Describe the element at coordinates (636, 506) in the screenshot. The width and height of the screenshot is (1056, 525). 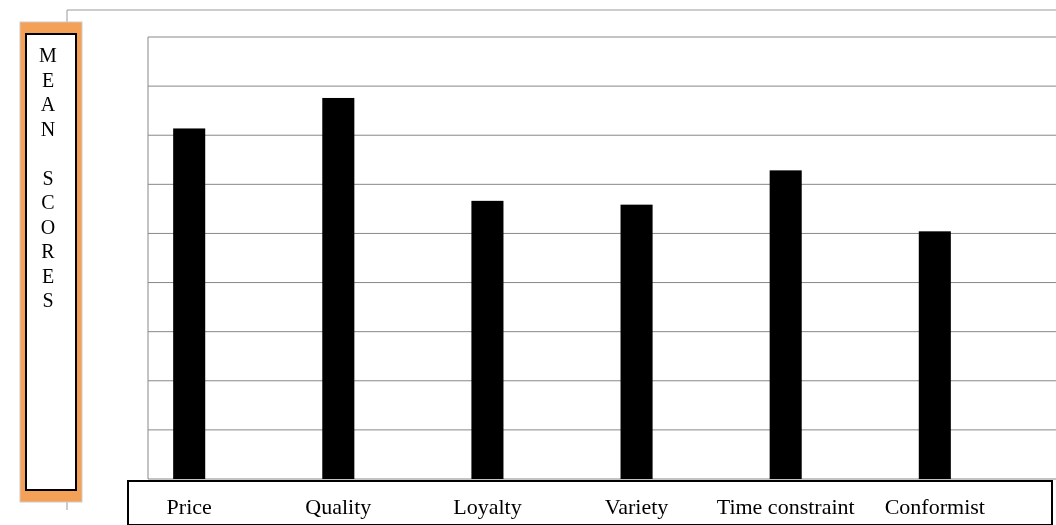
I see `x-tick-label: Variety` at that location.